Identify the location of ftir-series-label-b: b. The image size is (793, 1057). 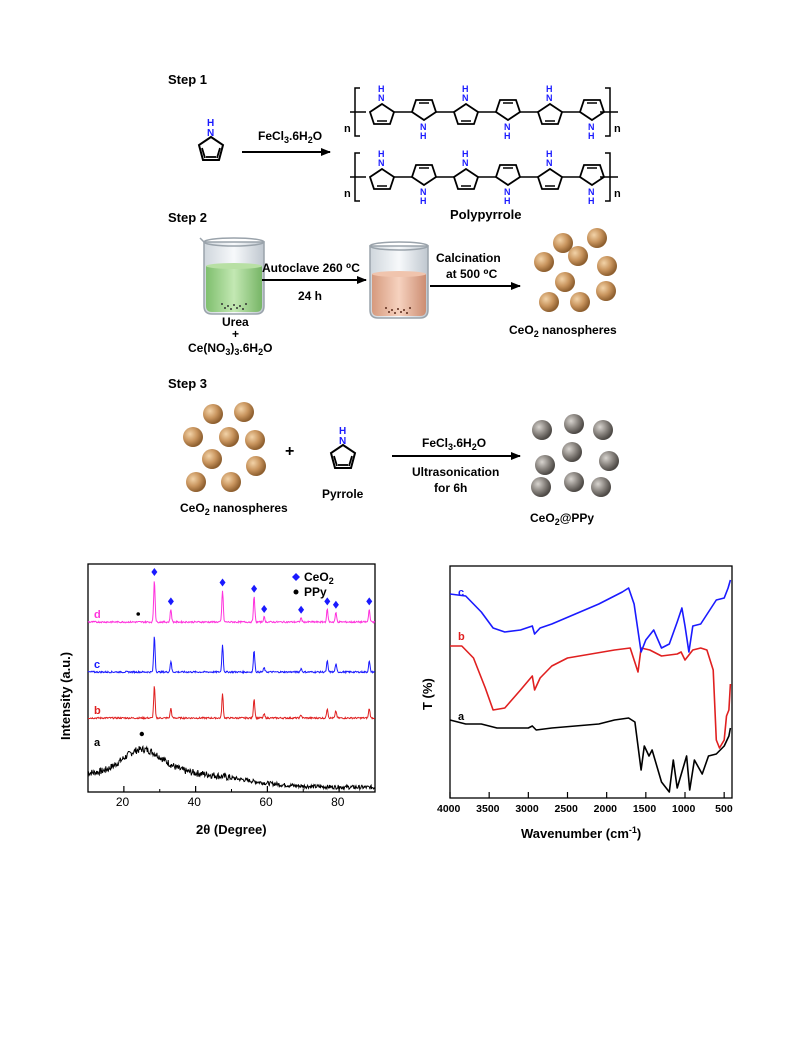
(461, 637).